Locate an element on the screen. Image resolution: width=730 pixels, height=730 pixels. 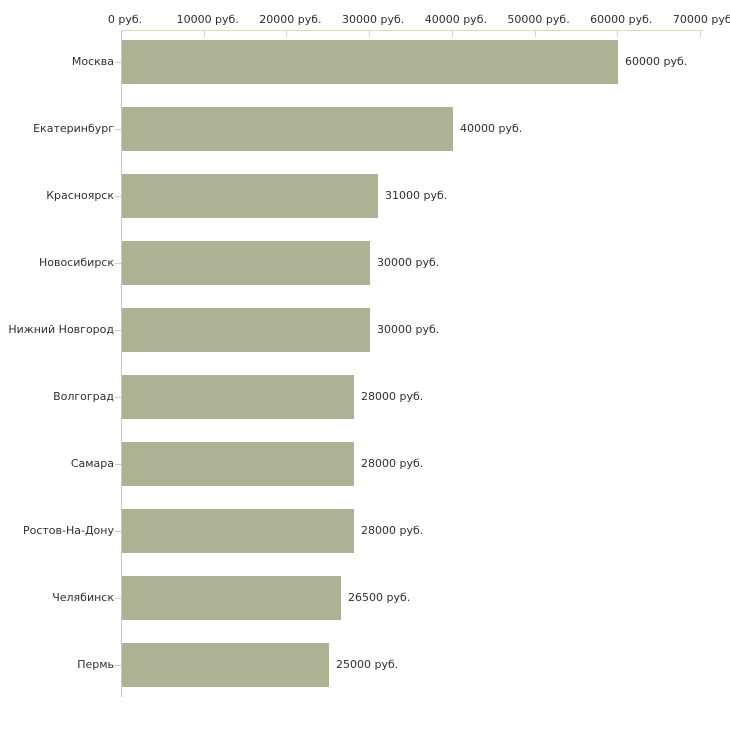
category-label: Красноярск is located at coordinates (80, 195).